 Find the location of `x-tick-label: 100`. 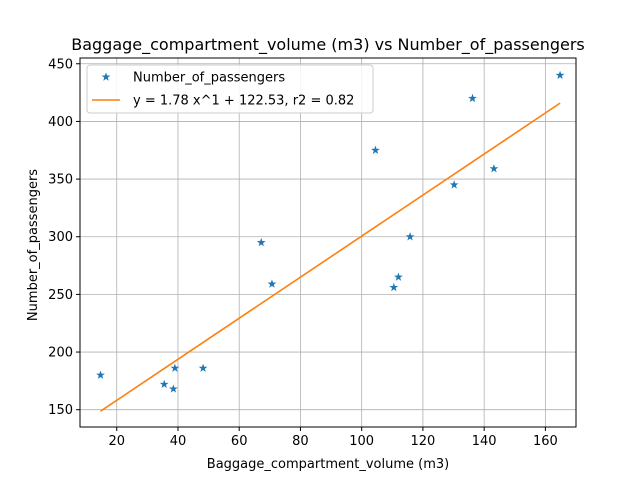

x-tick-label: 100 is located at coordinates (361, 441).